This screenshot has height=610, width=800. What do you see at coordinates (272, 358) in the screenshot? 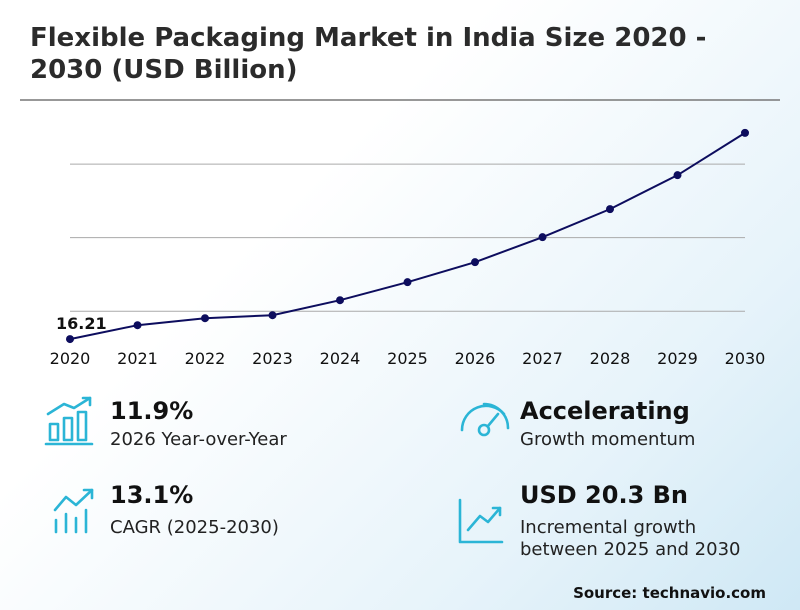
I see `x-tick-label: 2023` at bounding box center [272, 358].